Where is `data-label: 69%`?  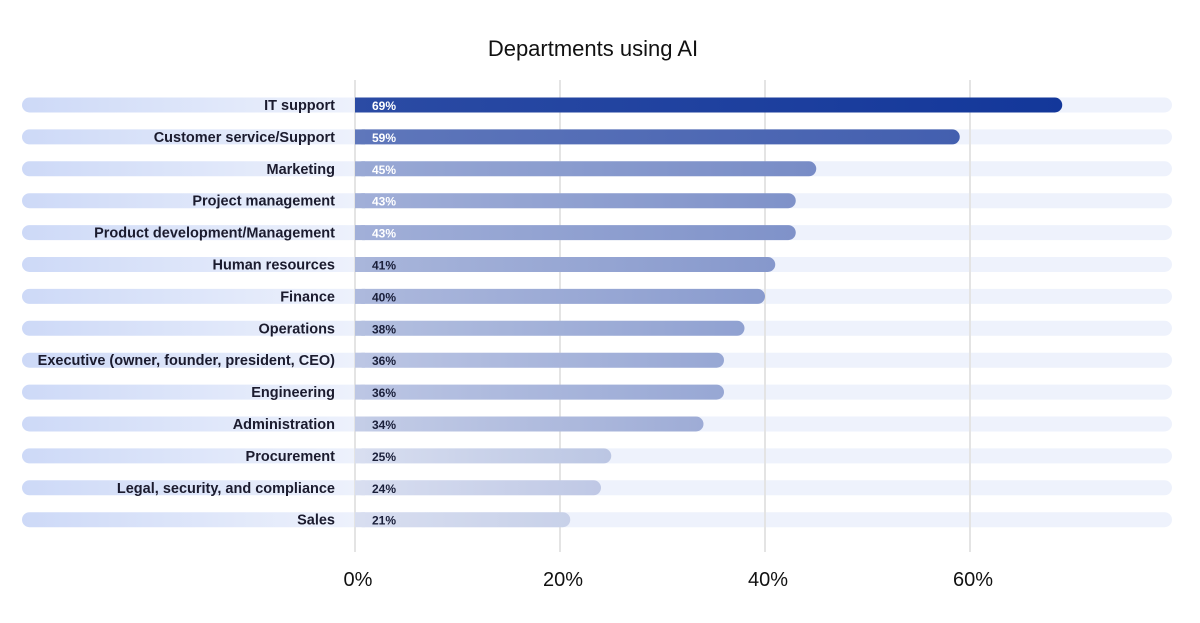
data-label: 69% is located at coordinates (384, 106).